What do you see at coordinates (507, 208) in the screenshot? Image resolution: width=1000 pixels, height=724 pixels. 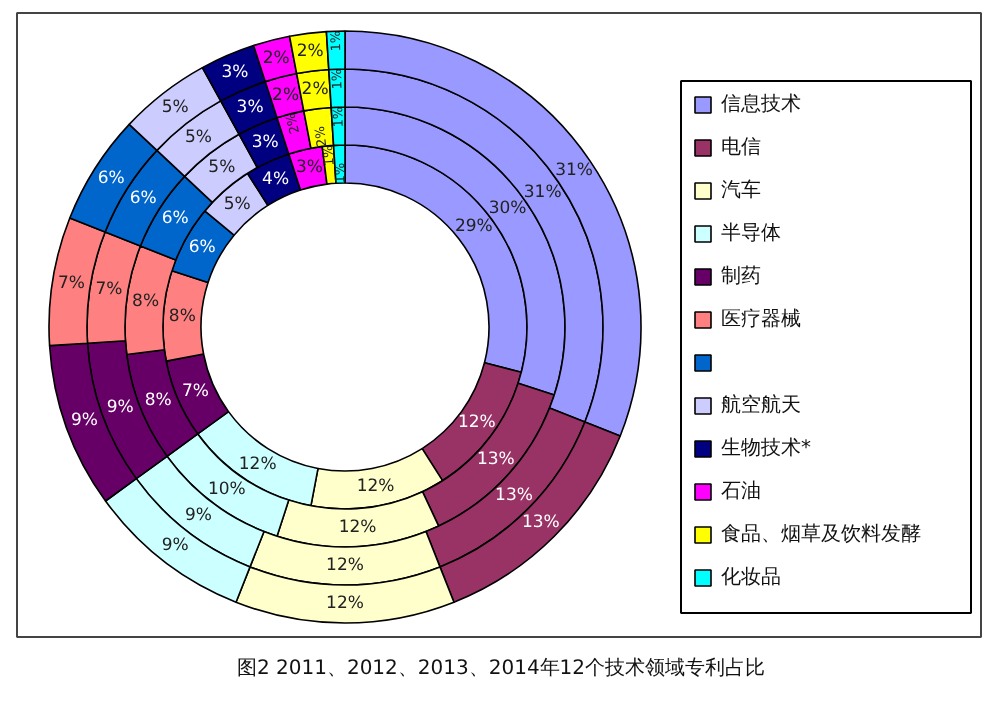 I see `data-label: 30%` at bounding box center [507, 208].